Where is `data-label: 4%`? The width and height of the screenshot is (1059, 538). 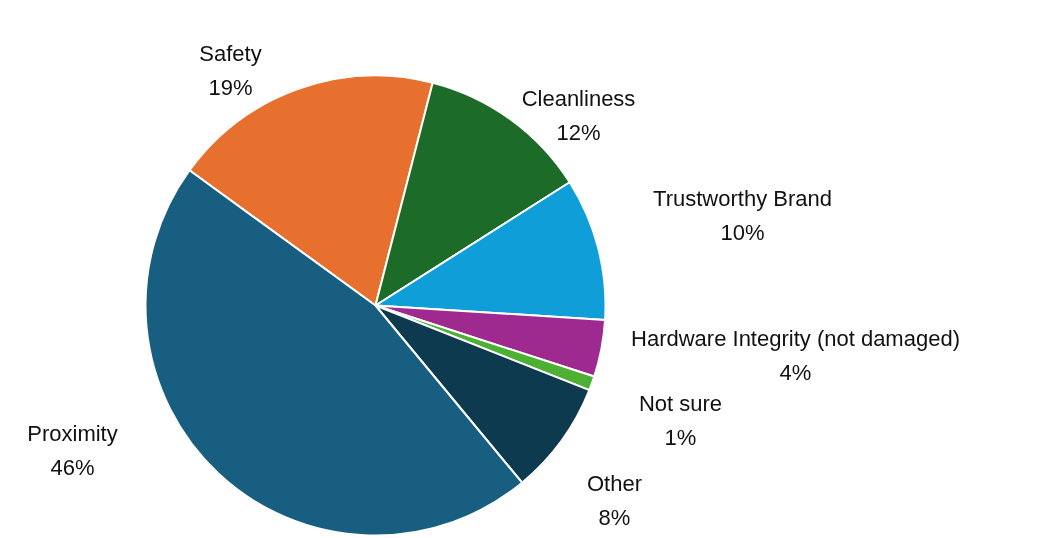
data-label: 4% is located at coordinates (795, 372).